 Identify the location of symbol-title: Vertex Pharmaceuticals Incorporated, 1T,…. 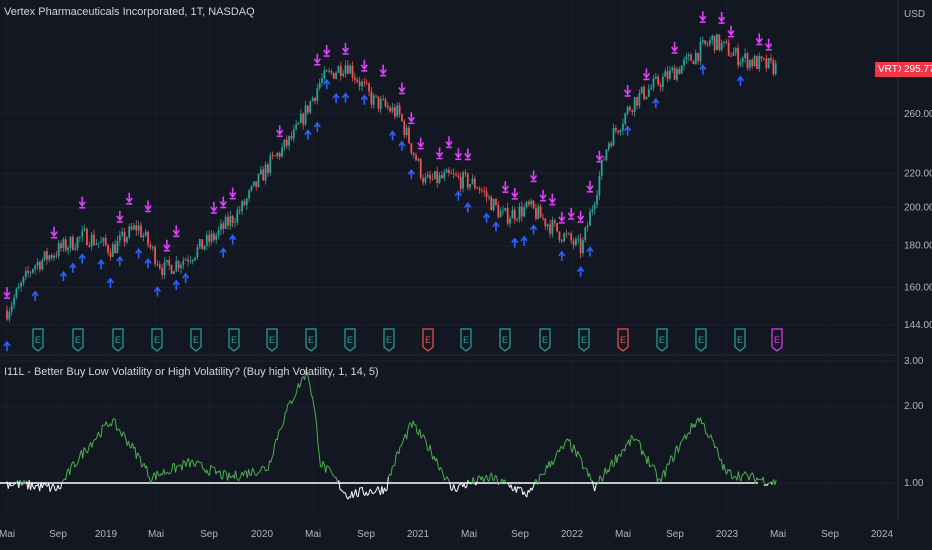
(129, 12).